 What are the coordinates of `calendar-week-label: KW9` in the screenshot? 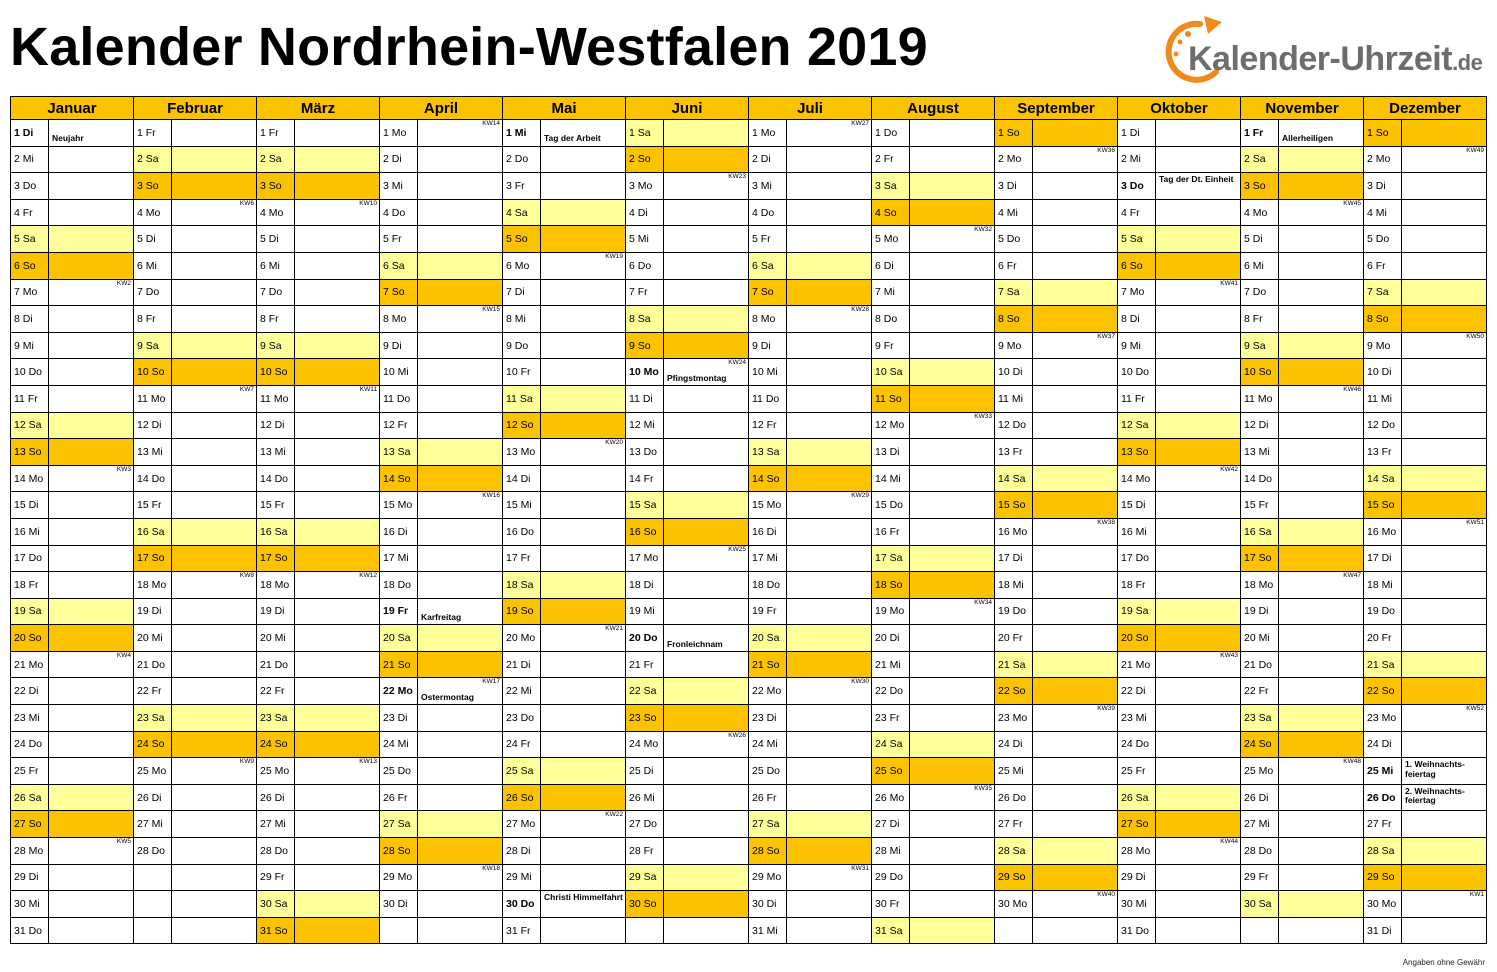 It's located at (246, 762).